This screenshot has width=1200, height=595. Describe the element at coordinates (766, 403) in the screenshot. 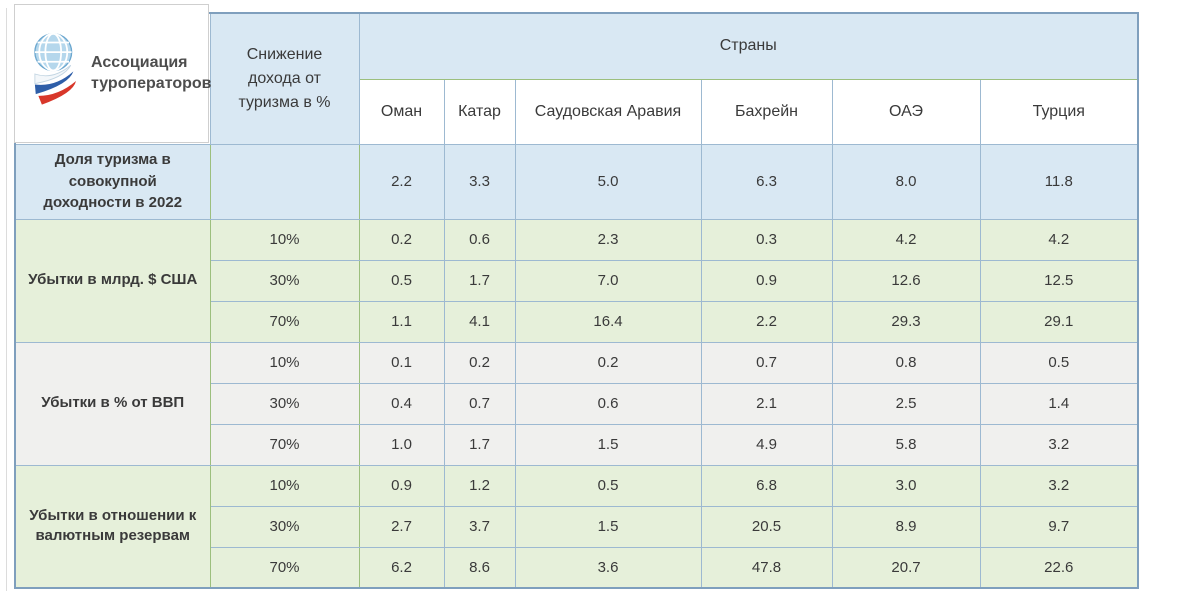

I see `value-cell: 2.1` at that location.